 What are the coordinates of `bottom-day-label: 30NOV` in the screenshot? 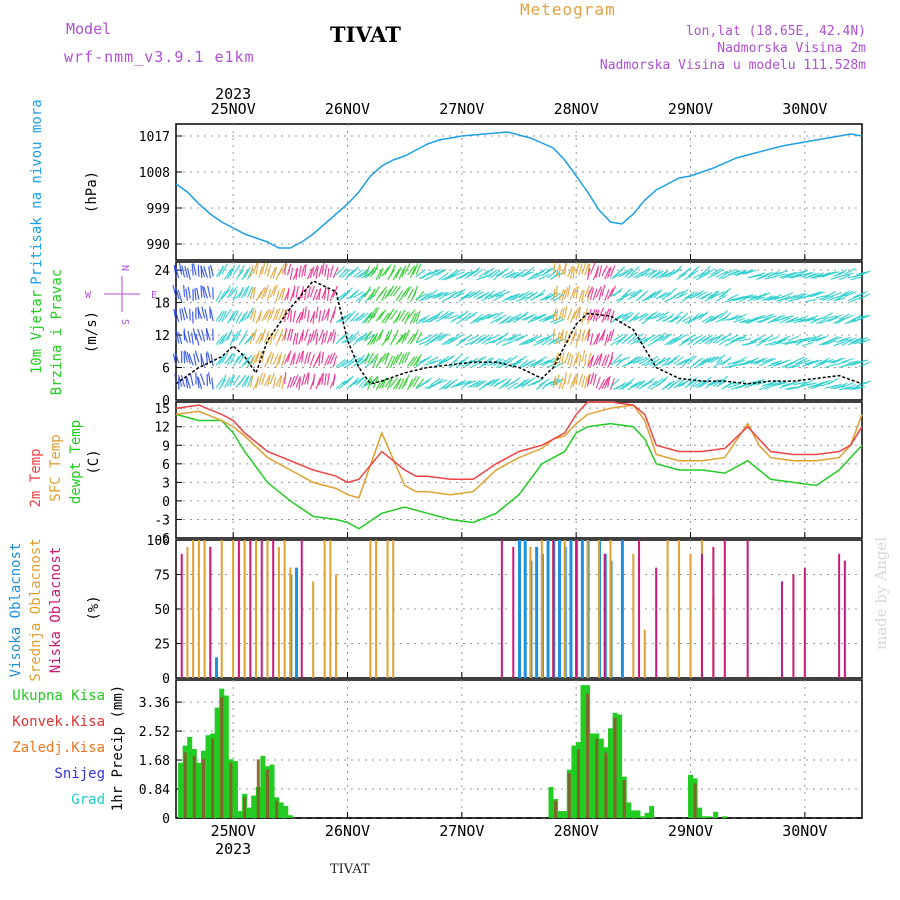 It's located at (804, 831).